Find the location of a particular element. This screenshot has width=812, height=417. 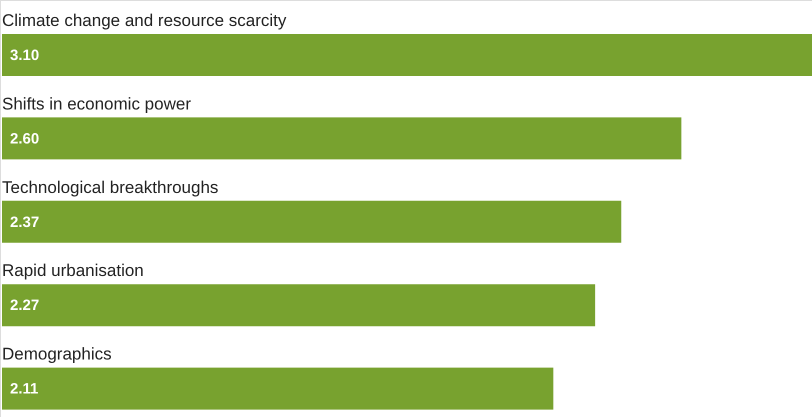

data-label: 3.10 is located at coordinates (25, 55).